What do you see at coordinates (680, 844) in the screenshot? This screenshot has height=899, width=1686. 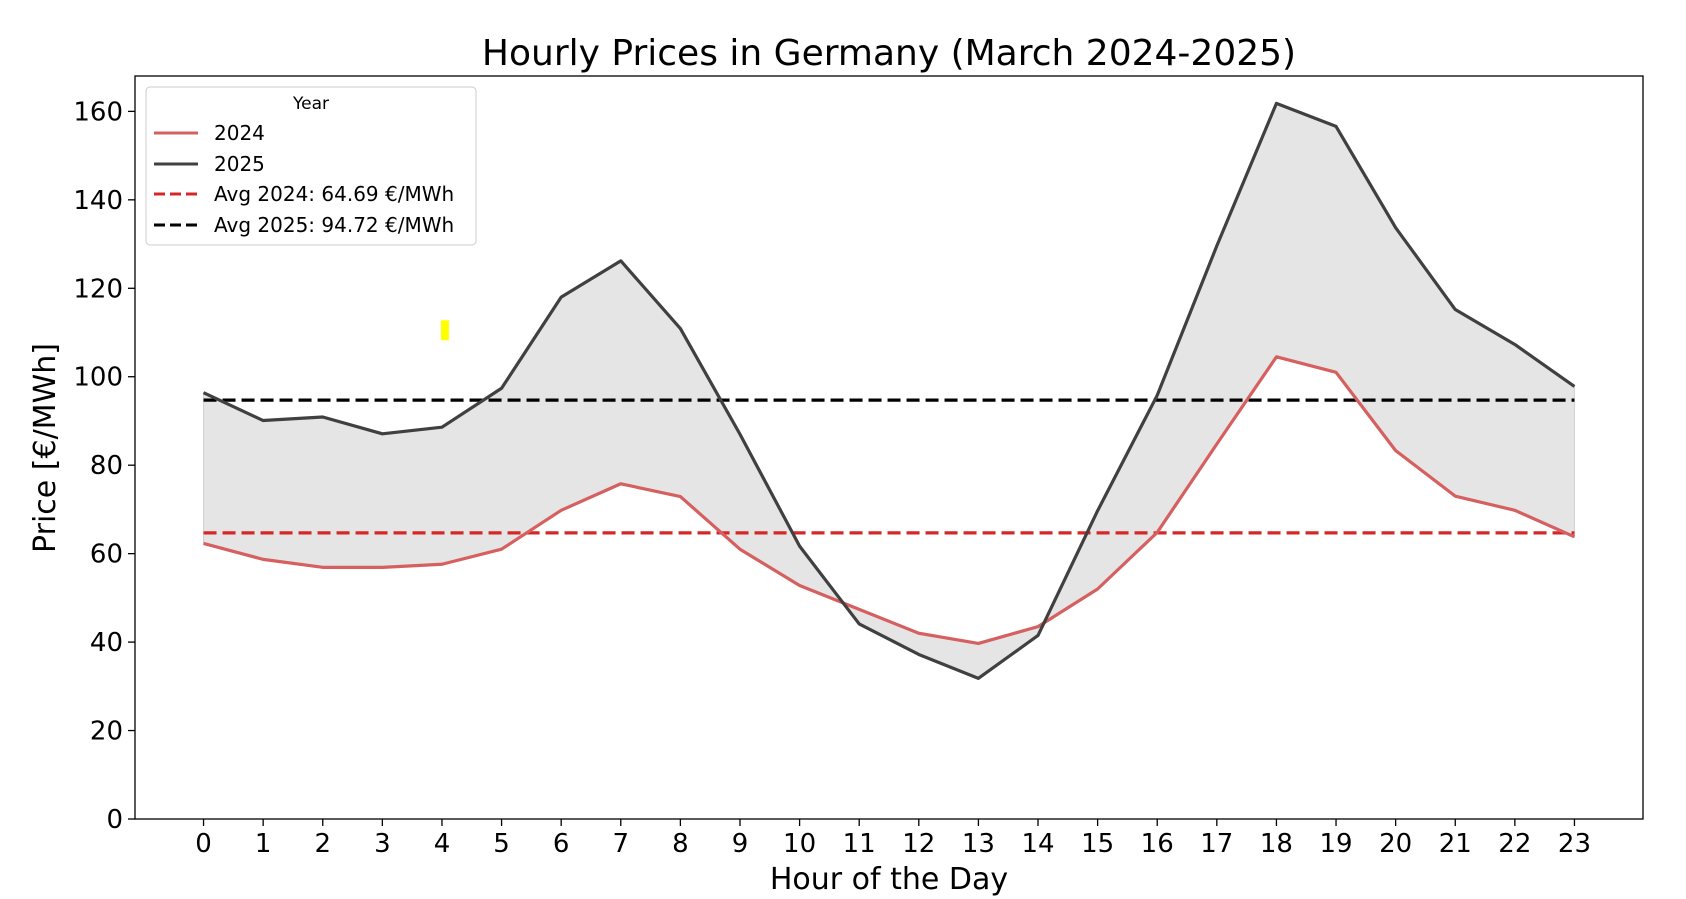 I see `x-tick-label: 8` at bounding box center [680, 844].